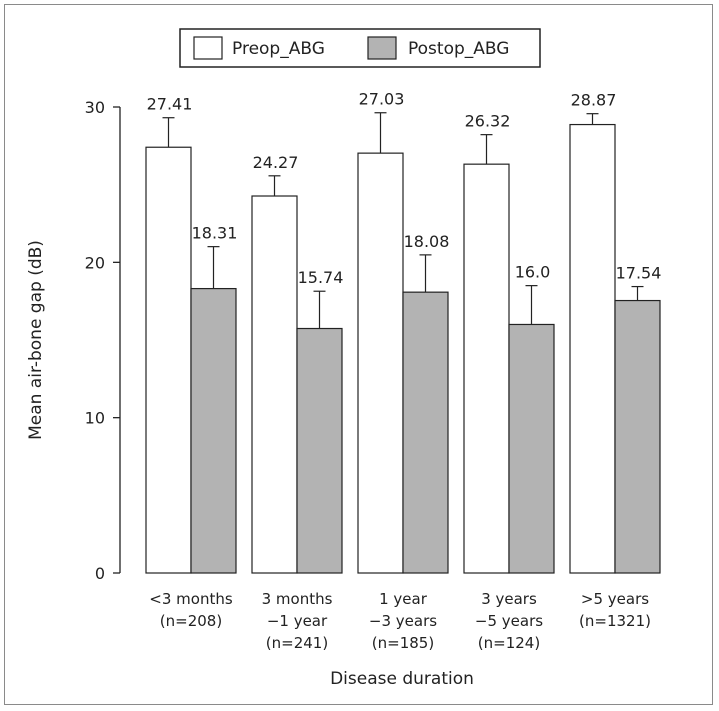 Image resolution: width=719 pixels, height=711 pixels. What do you see at coordinates (382, 99) in the screenshot?
I see `value-label-preop: 27.03` at bounding box center [382, 99].